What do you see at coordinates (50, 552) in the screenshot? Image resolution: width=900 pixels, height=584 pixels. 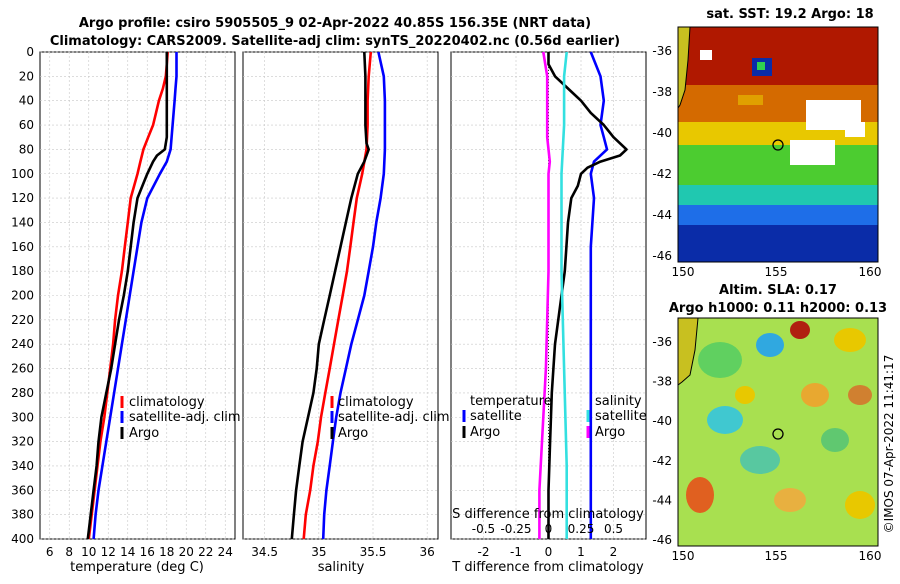 I see `x-tick-label: 6` at bounding box center [50, 552].